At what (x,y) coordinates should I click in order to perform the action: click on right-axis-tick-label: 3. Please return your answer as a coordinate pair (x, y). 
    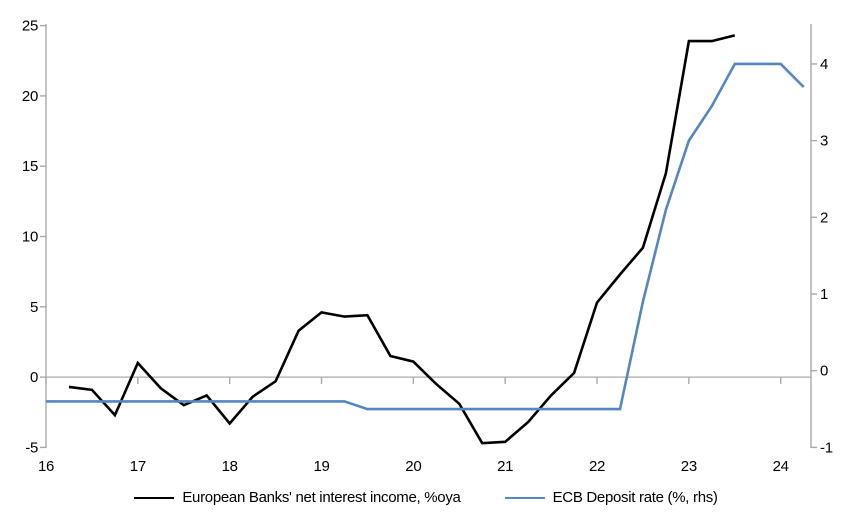
    Looking at the image, I should click on (824, 141).